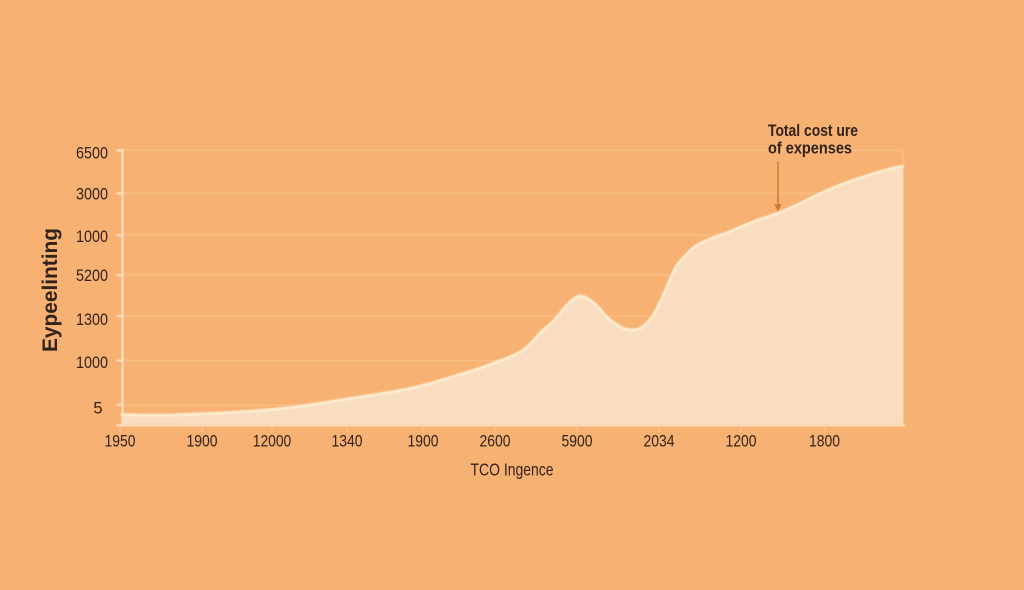  What do you see at coordinates (741, 442) in the screenshot?
I see `svg-text: 1200` at bounding box center [741, 442].